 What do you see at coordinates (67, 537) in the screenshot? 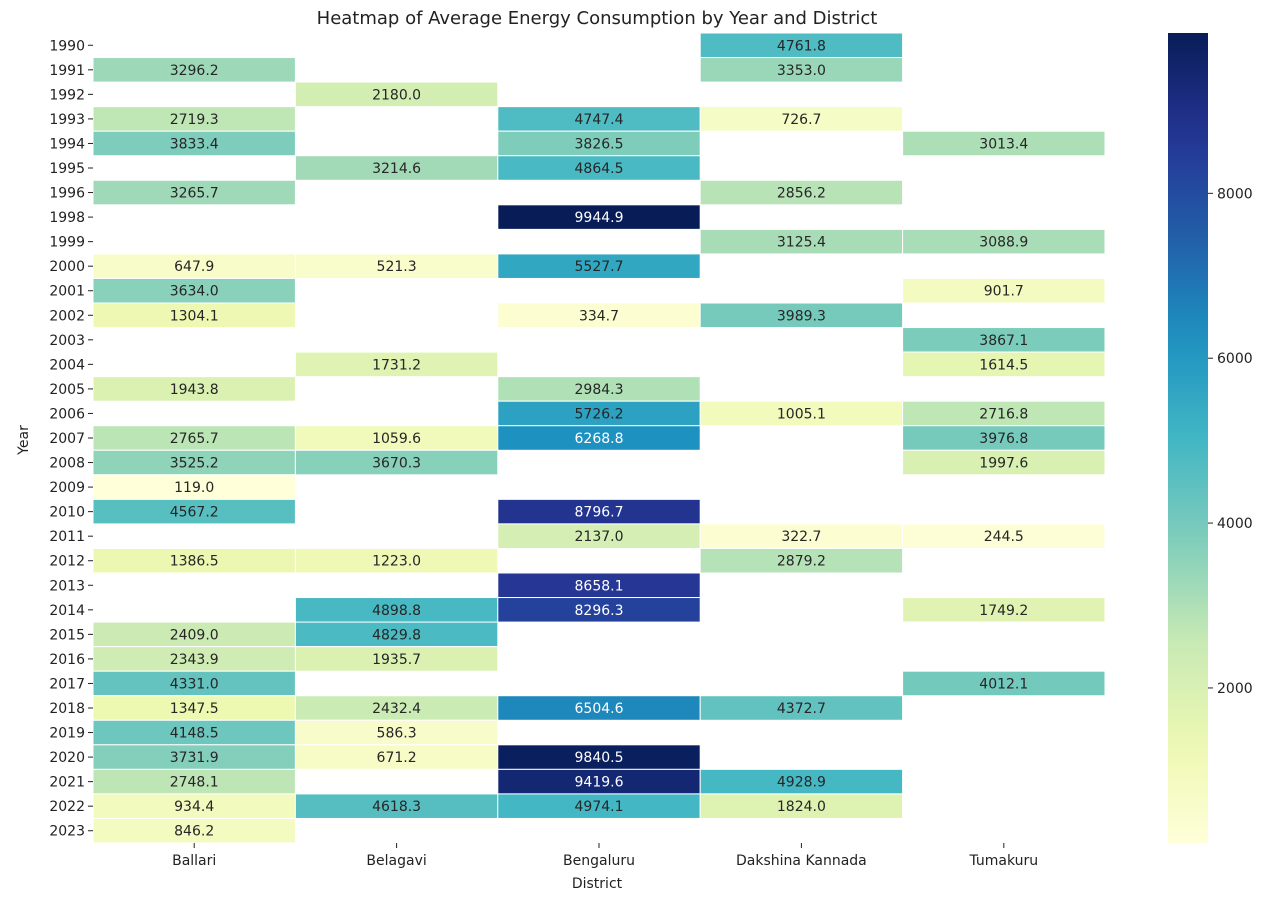
I see `y-tick-label: 2011` at bounding box center [67, 537].